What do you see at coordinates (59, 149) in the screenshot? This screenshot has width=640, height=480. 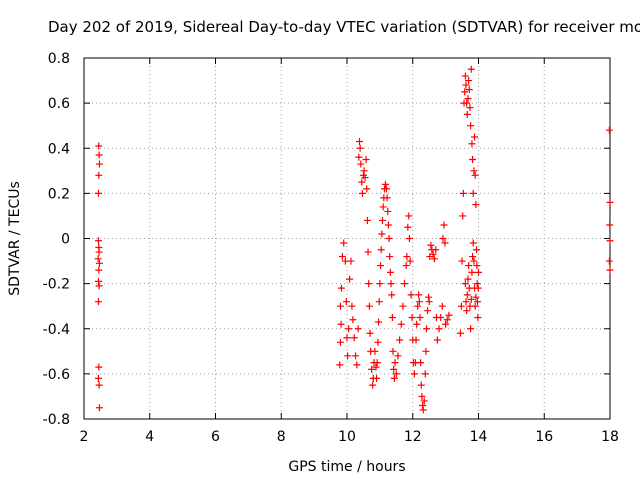 I see `y-tick-label: 0.4` at bounding box center [59, 149].